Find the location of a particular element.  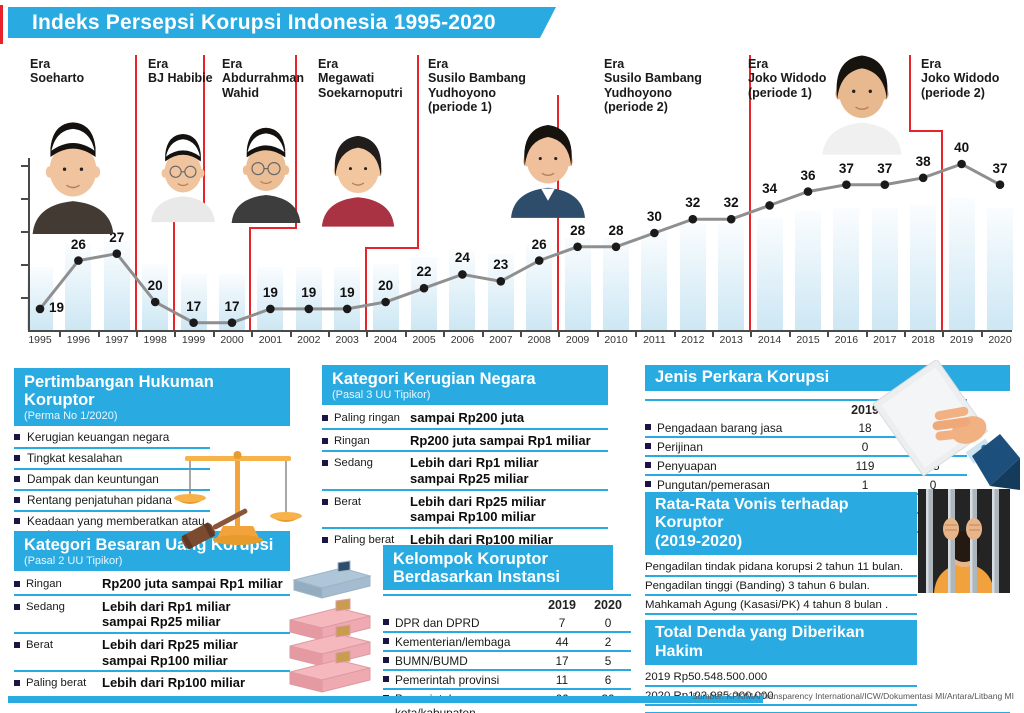

money-stacks-icon is located at coordinates (330, 618).